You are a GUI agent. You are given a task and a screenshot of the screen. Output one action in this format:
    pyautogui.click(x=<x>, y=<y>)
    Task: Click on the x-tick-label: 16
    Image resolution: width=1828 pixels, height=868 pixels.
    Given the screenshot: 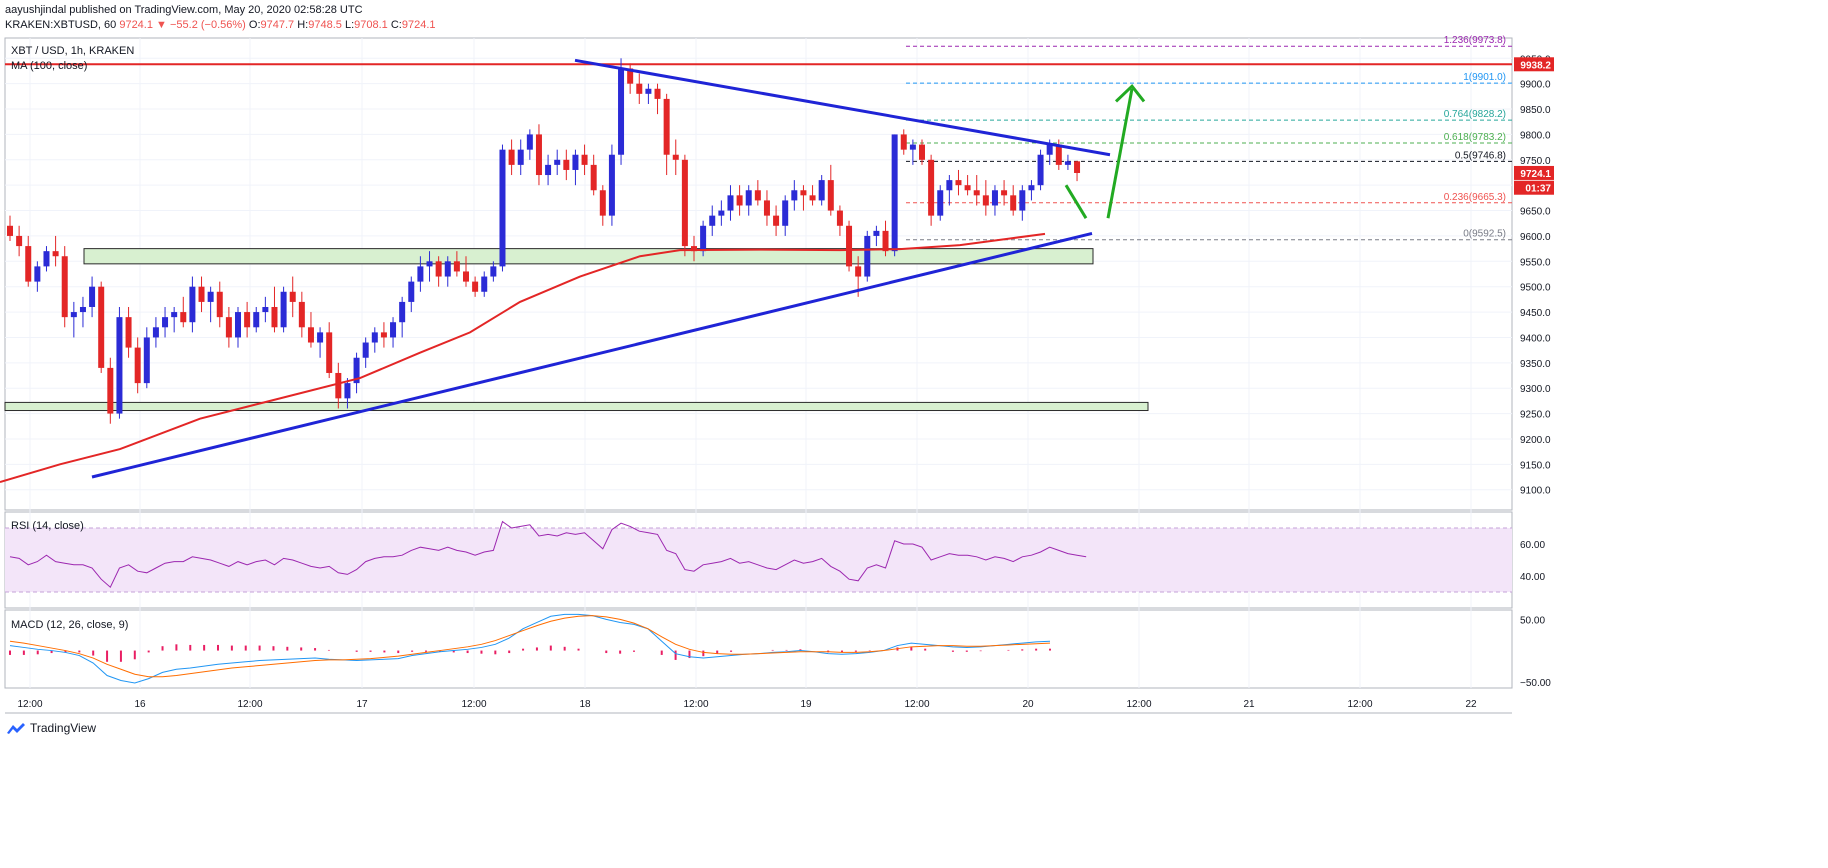 What is the action you would take?
    pyautogui.click(x=140, y=704)
    